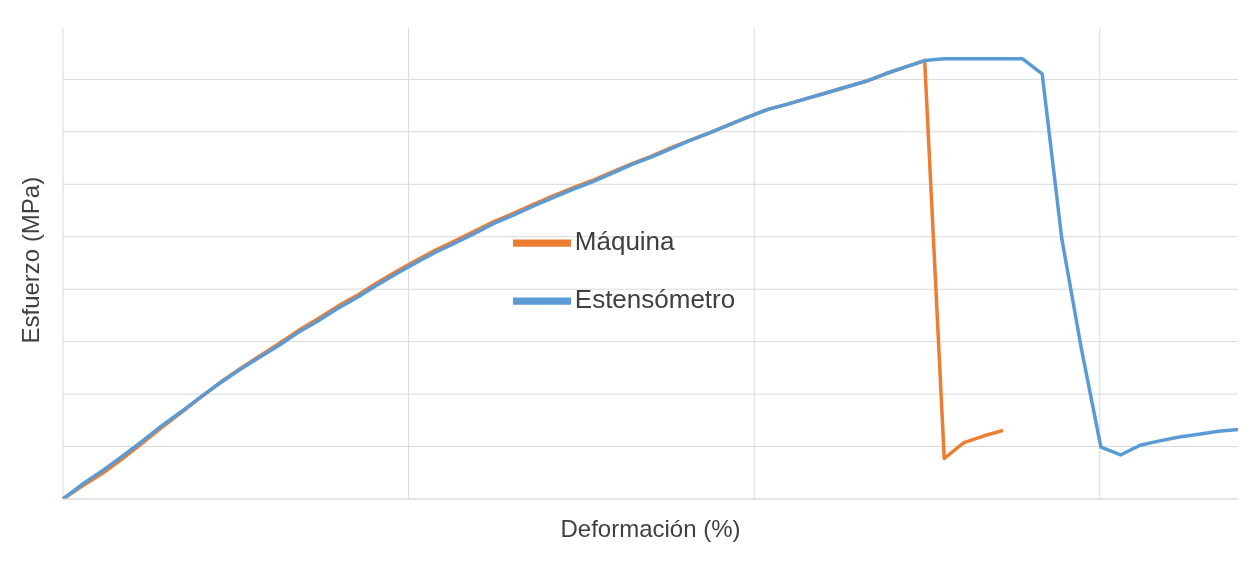 This screenshot has height=567, width=1258. Describe the element at coordinates (655, 298) in the screenshot. I see `legend-label: Estensómetro` at that location.